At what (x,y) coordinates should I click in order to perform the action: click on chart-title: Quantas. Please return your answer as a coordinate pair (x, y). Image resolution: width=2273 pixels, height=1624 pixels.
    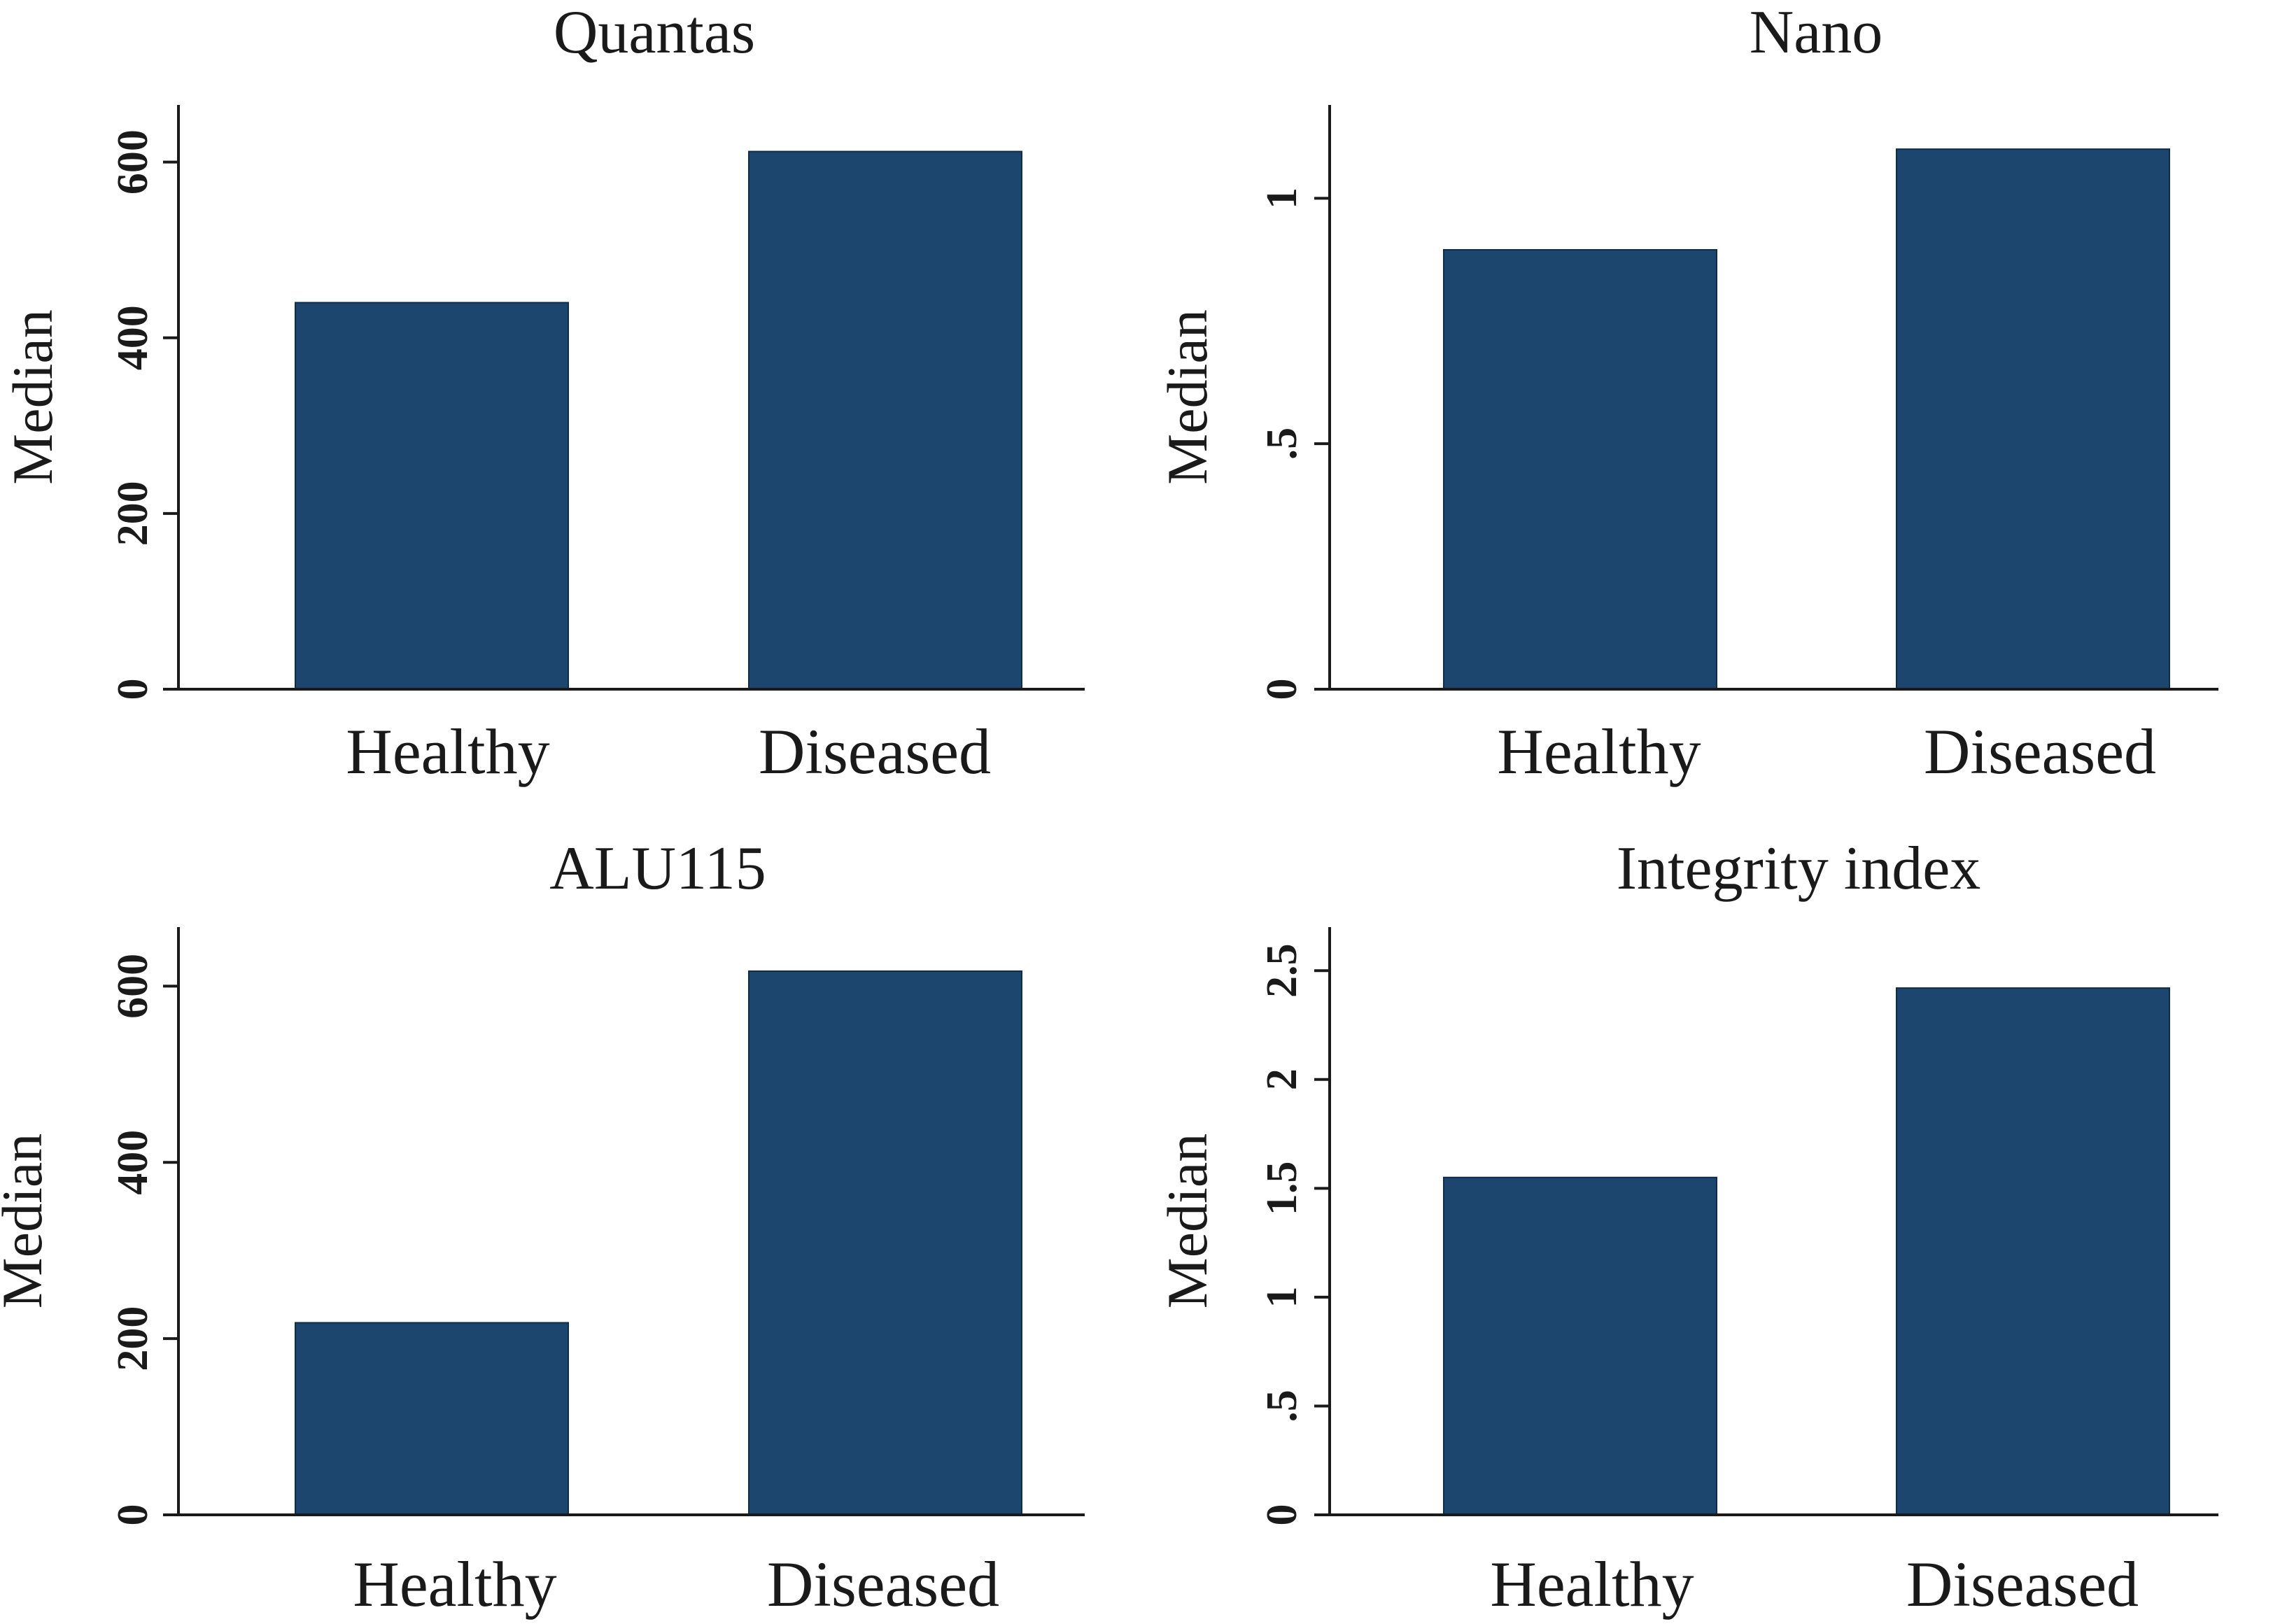
    Looking at the image, I should click on (655, 33).